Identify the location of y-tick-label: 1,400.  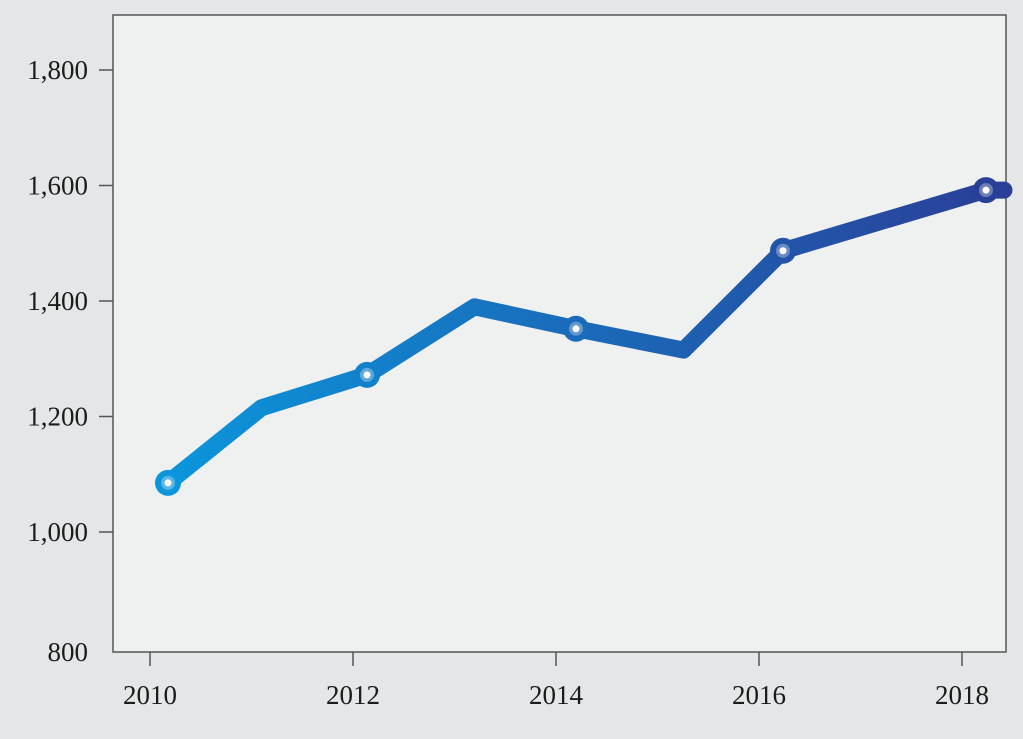
(57, 301).